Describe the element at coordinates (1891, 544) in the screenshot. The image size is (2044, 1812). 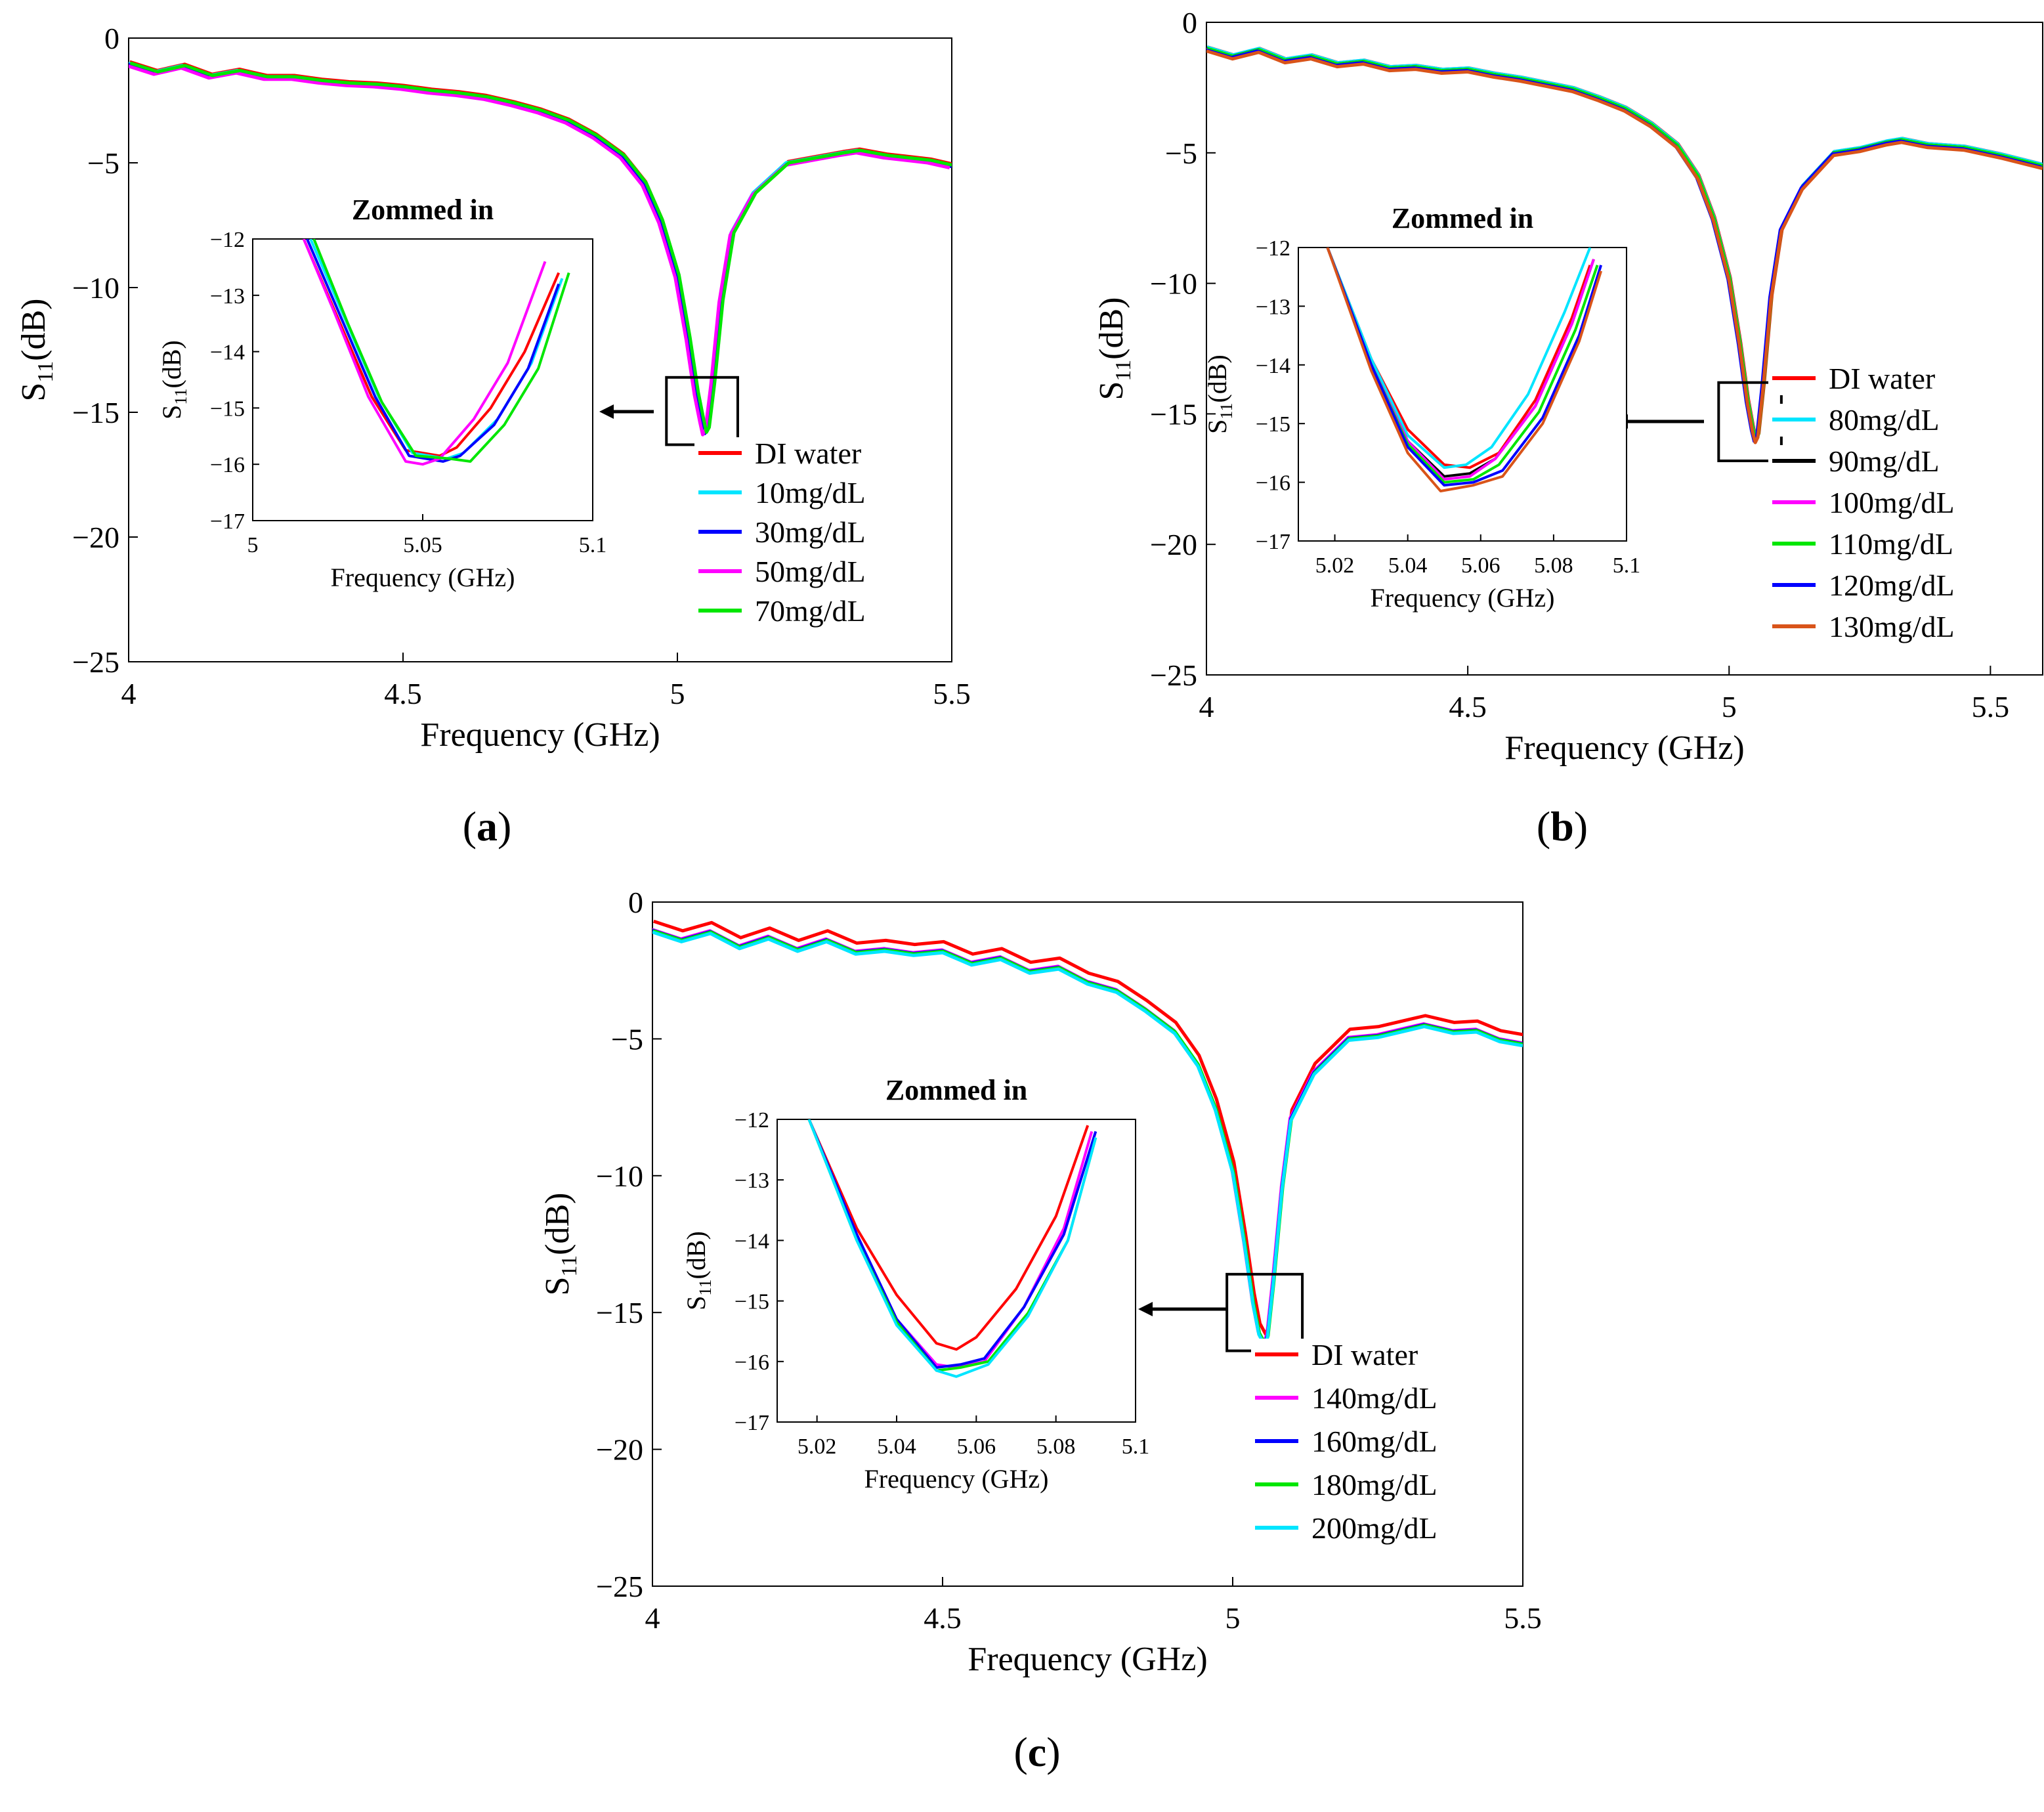
I see `legend-label: 110mg/dL` at that location.